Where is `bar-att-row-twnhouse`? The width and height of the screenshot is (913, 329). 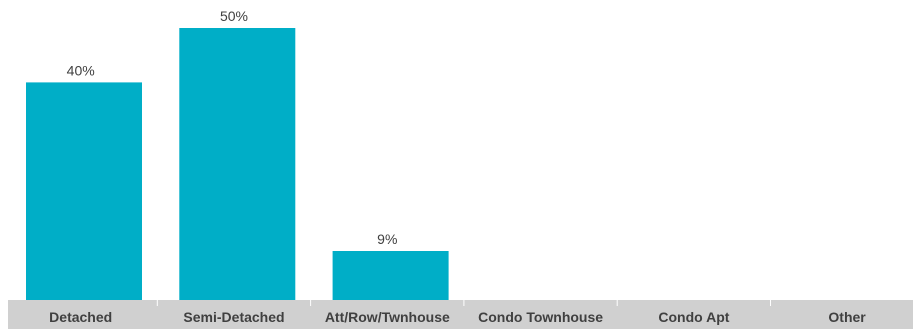 bar-att-row-twnhouse is located at coordinates (390, 275).